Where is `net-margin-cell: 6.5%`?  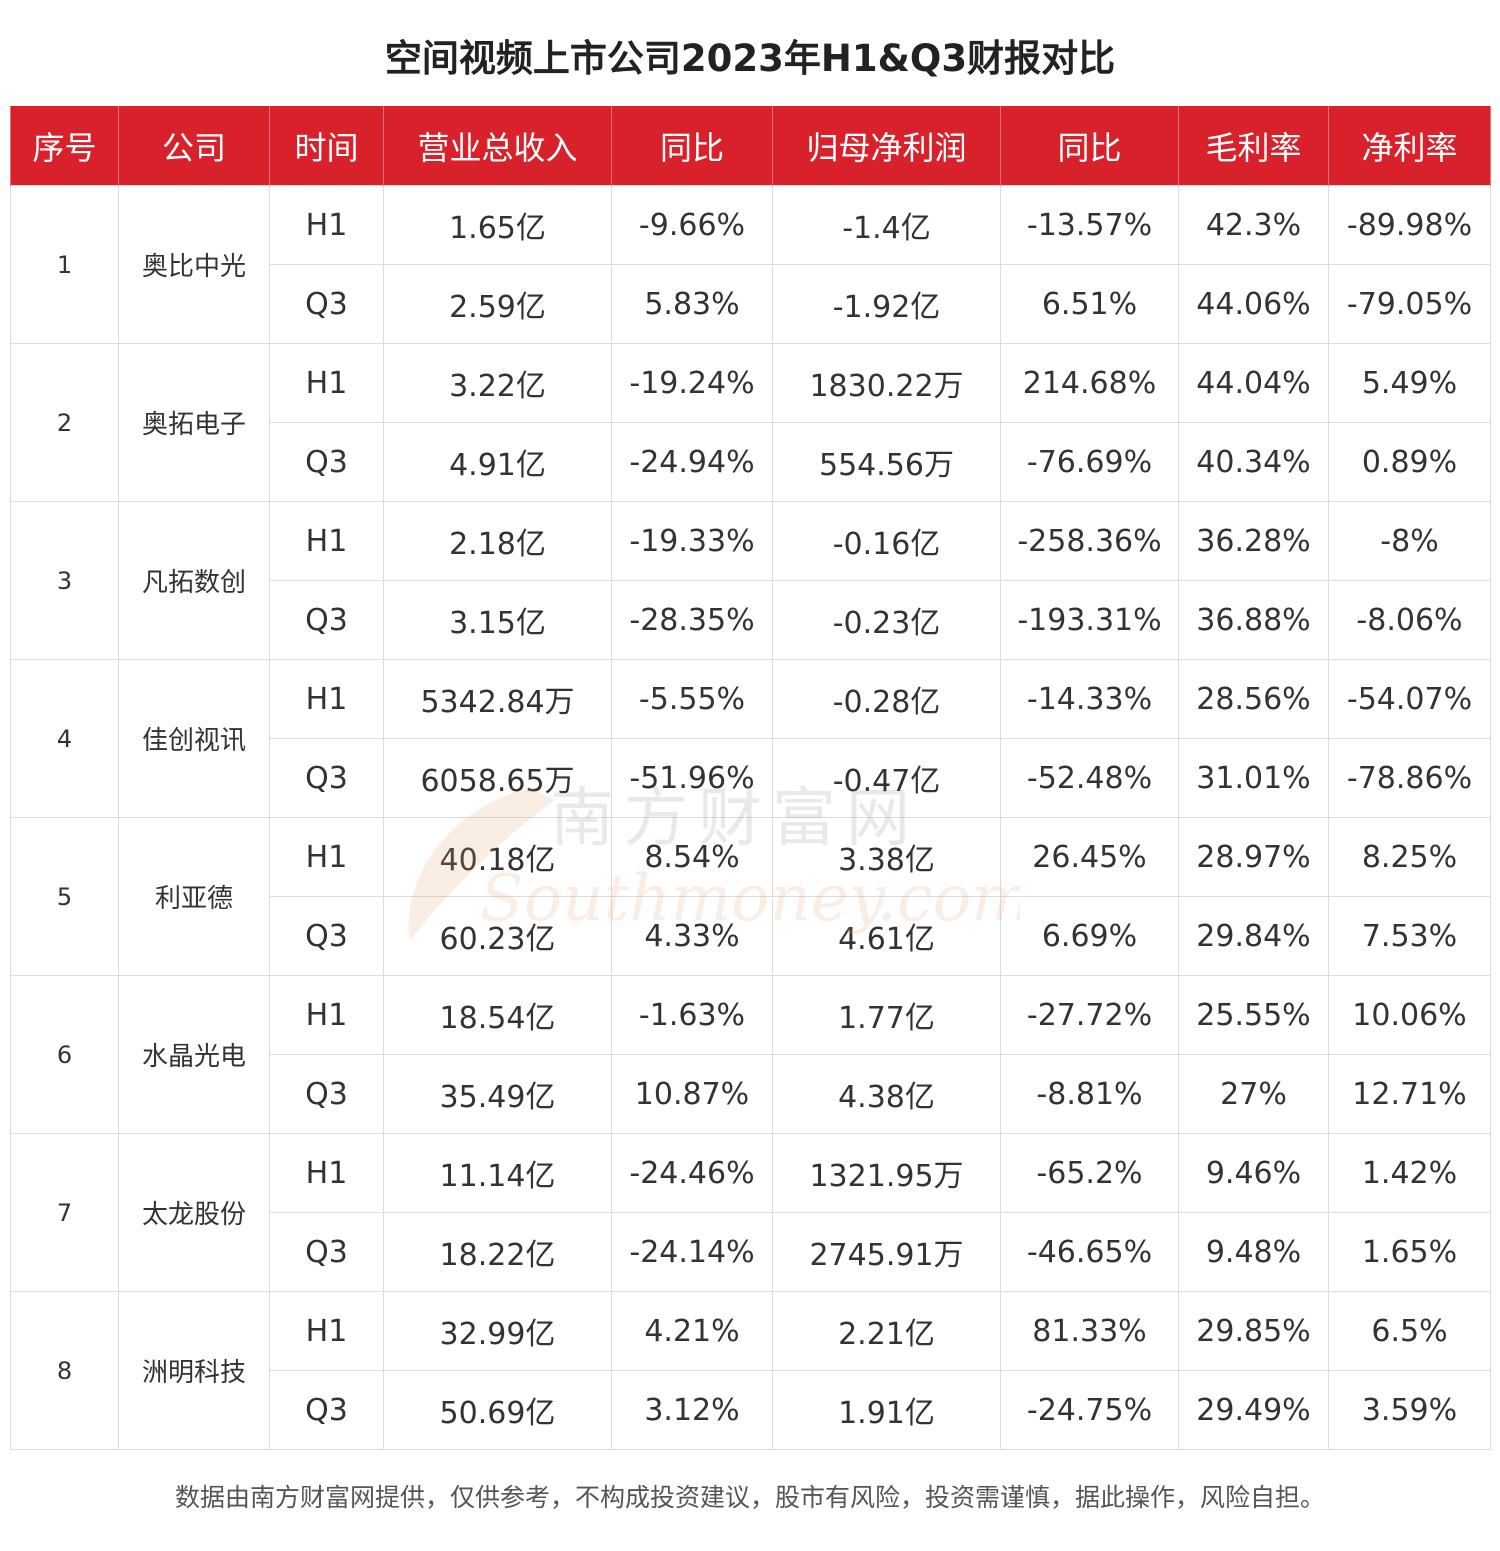
net-margin-cell: 6.5% is located at coordinates (1410, 1331).